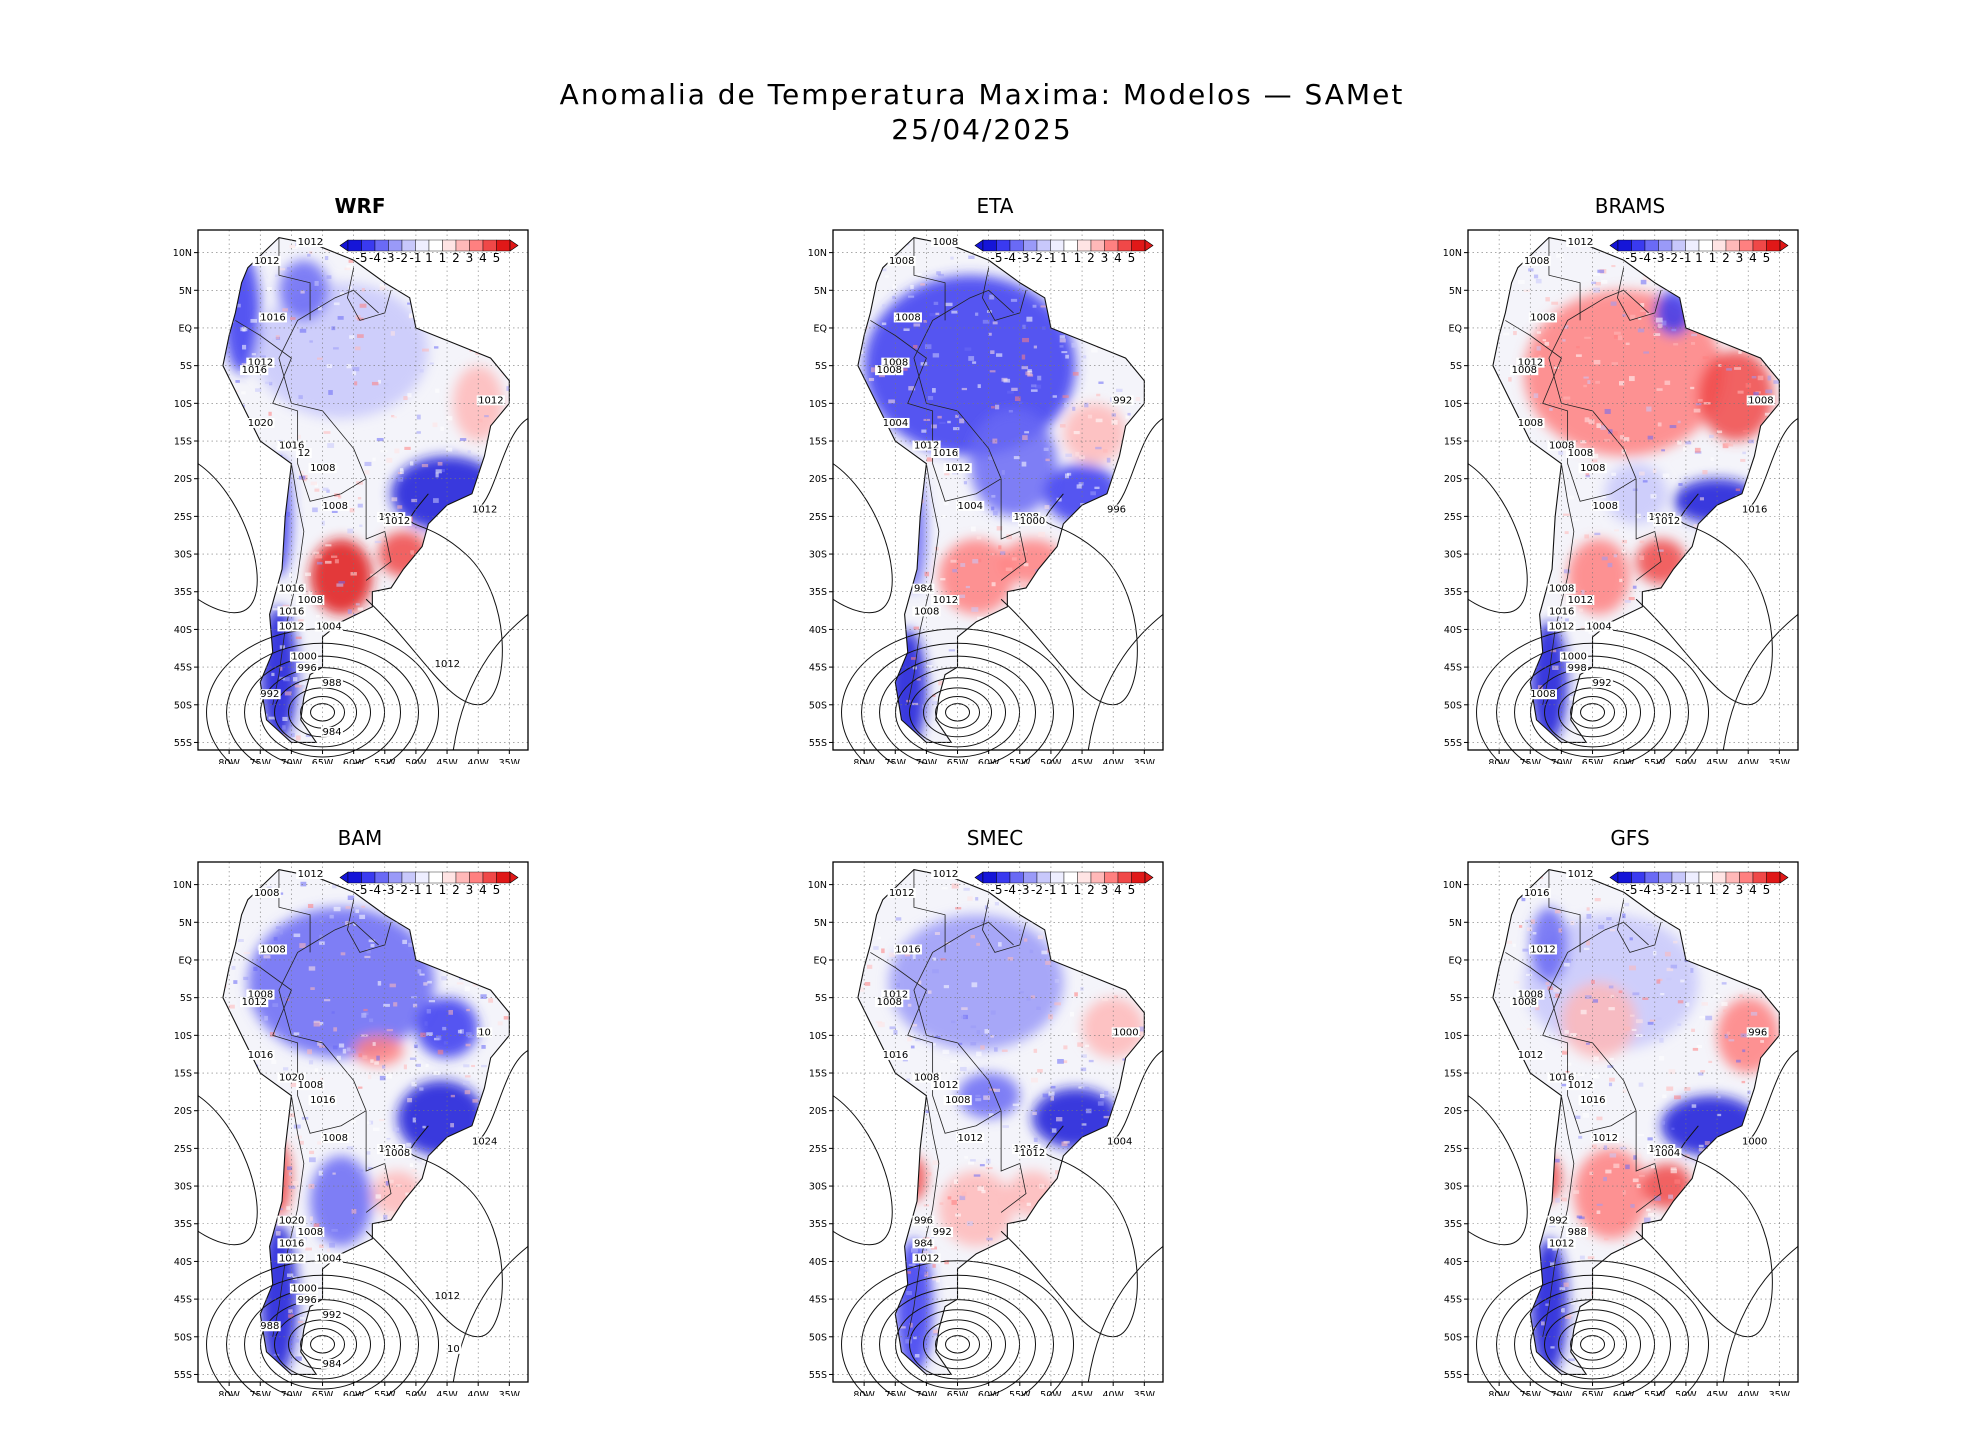 The width and height of the screenshot is (1964, 1436). Describe the element at coordinates (1672, 890) in the screenshot. I see `colorbar-label: -2` at that location.